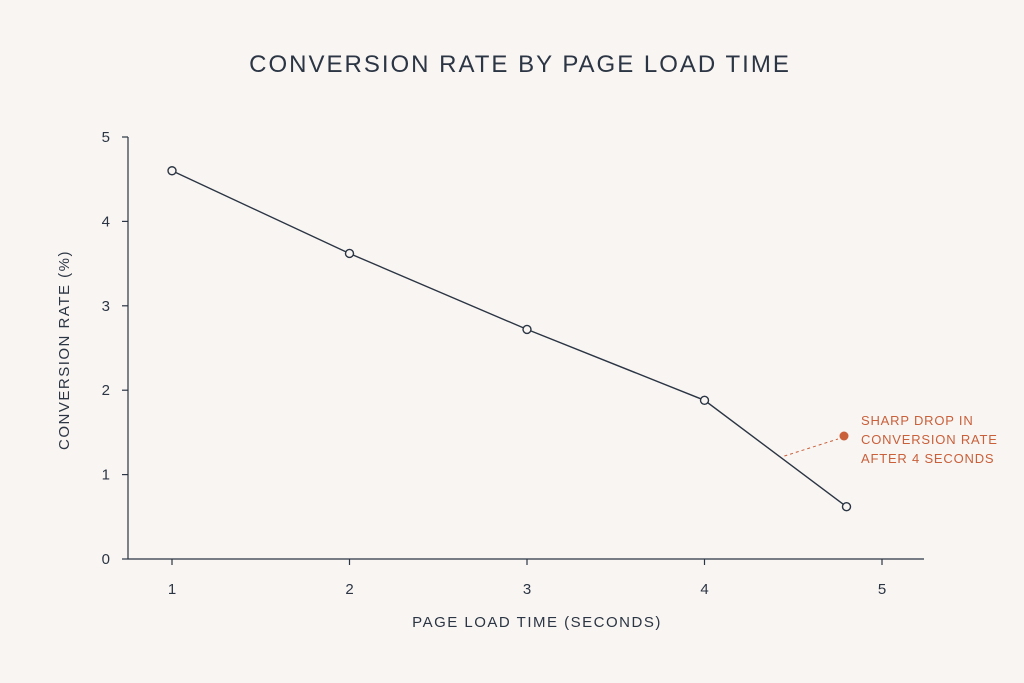  Describe the element at coordinates (704, 589) in the screenshot. I see `x-tick-label: 4` at that location.